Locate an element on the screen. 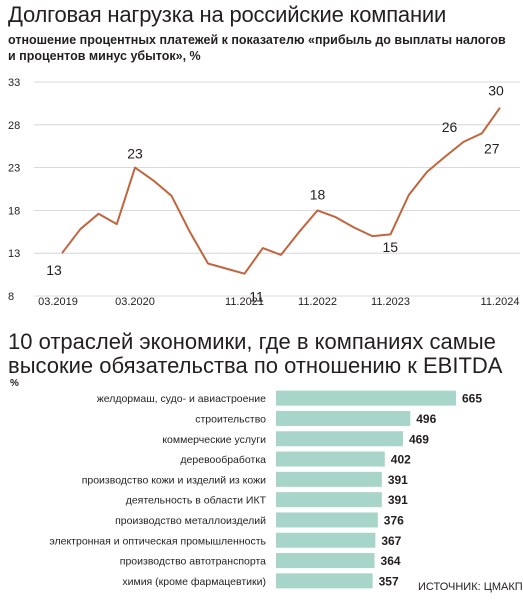 The width and height of the screenshot is (523, 600). bar-chart-unit: % is located at coordinates (14, 383).